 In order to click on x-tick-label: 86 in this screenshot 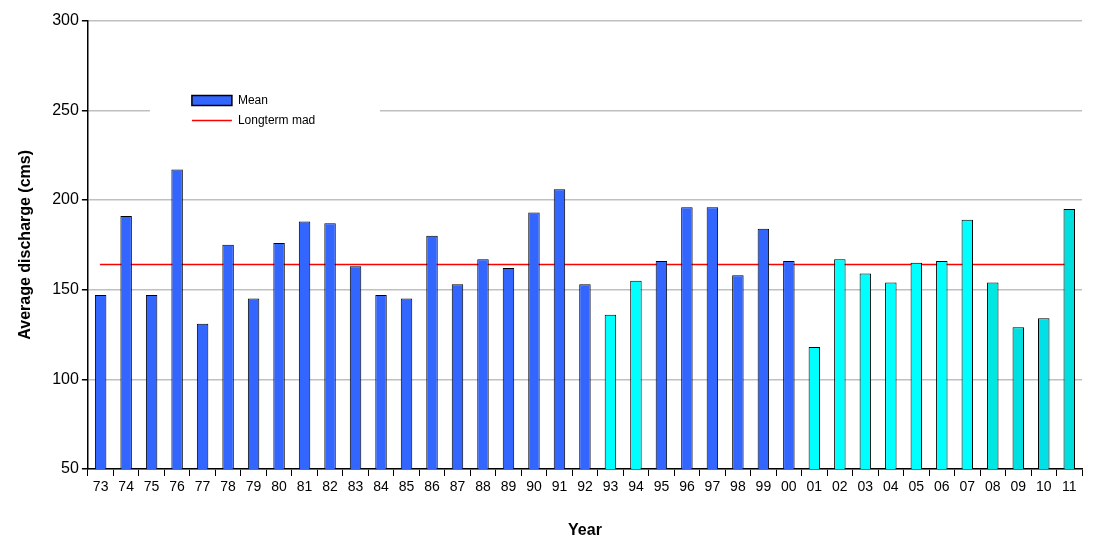, I will do `click(432, 486)`.